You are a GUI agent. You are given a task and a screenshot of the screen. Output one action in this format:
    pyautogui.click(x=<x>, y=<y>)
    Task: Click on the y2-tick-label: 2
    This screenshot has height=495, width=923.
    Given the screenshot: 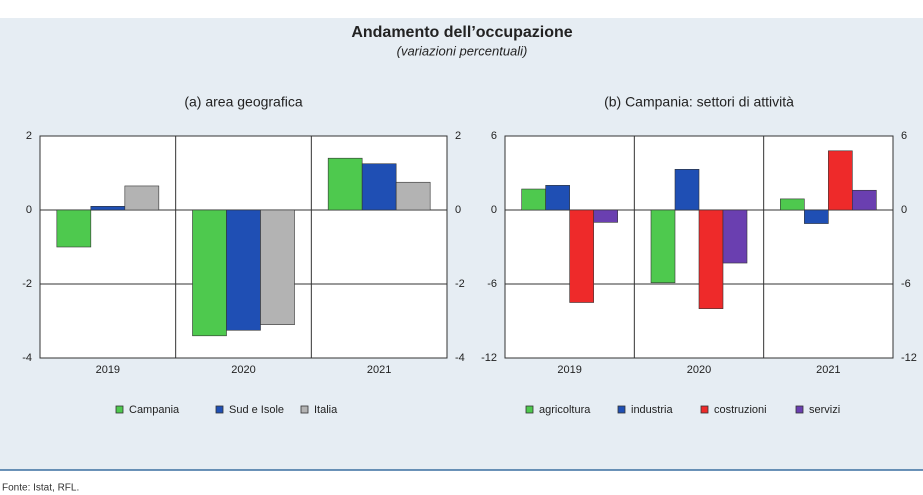 What is the action you would take?
    pyautogui.click(x=458, y=136)
    